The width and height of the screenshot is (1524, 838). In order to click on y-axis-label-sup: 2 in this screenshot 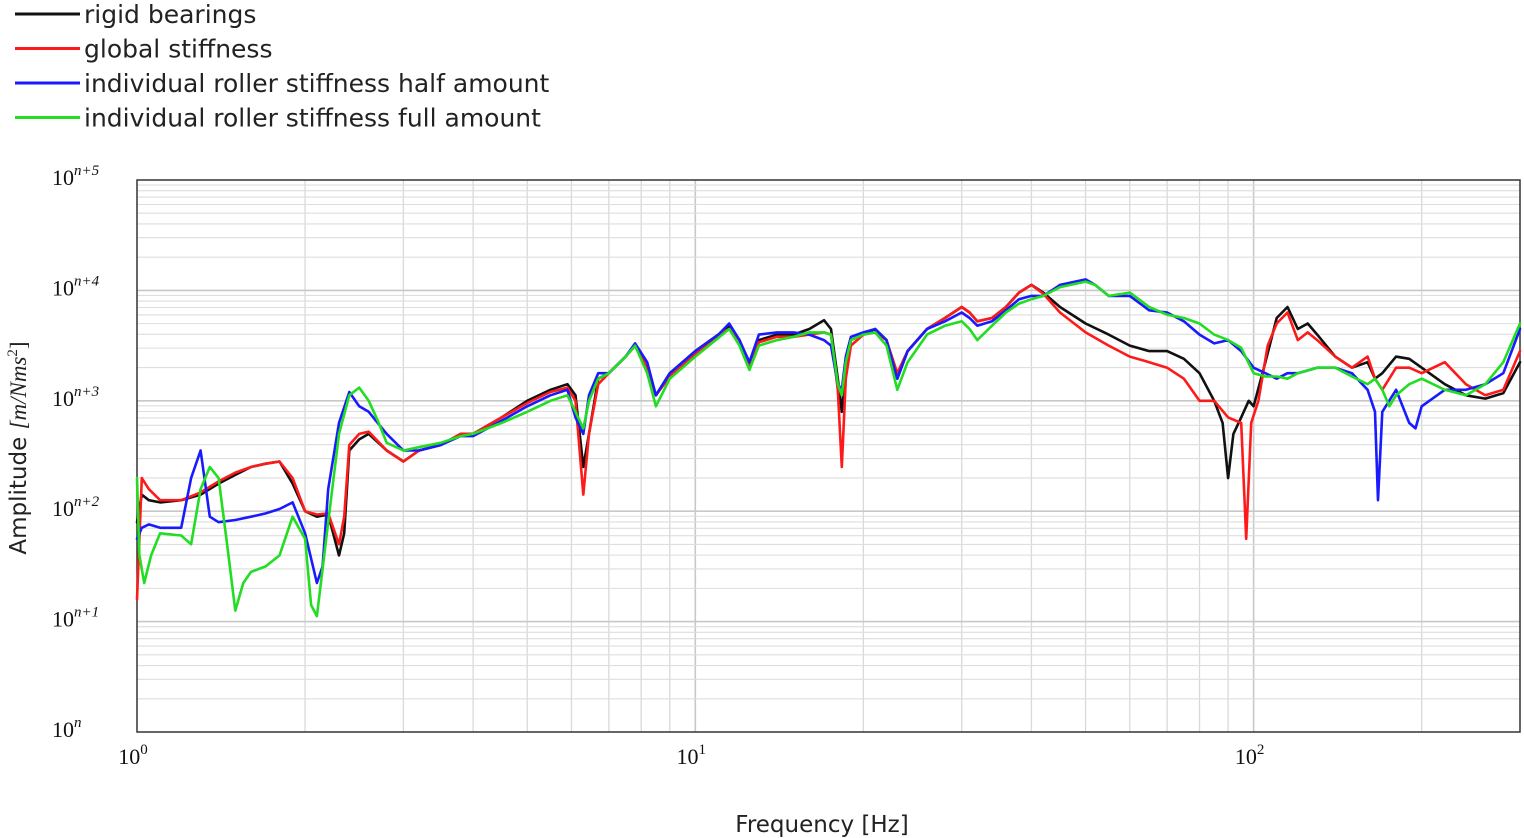, I will do `click(13, 353)`.